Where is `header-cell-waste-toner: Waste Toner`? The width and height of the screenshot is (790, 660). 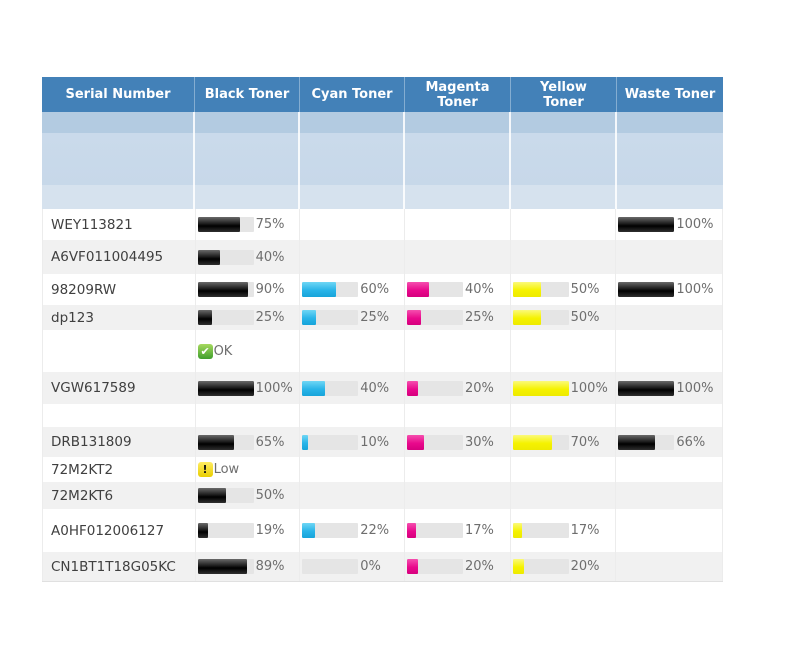
header-cell-waste-toner: Waste Toner is located at coordinates (670, 94).